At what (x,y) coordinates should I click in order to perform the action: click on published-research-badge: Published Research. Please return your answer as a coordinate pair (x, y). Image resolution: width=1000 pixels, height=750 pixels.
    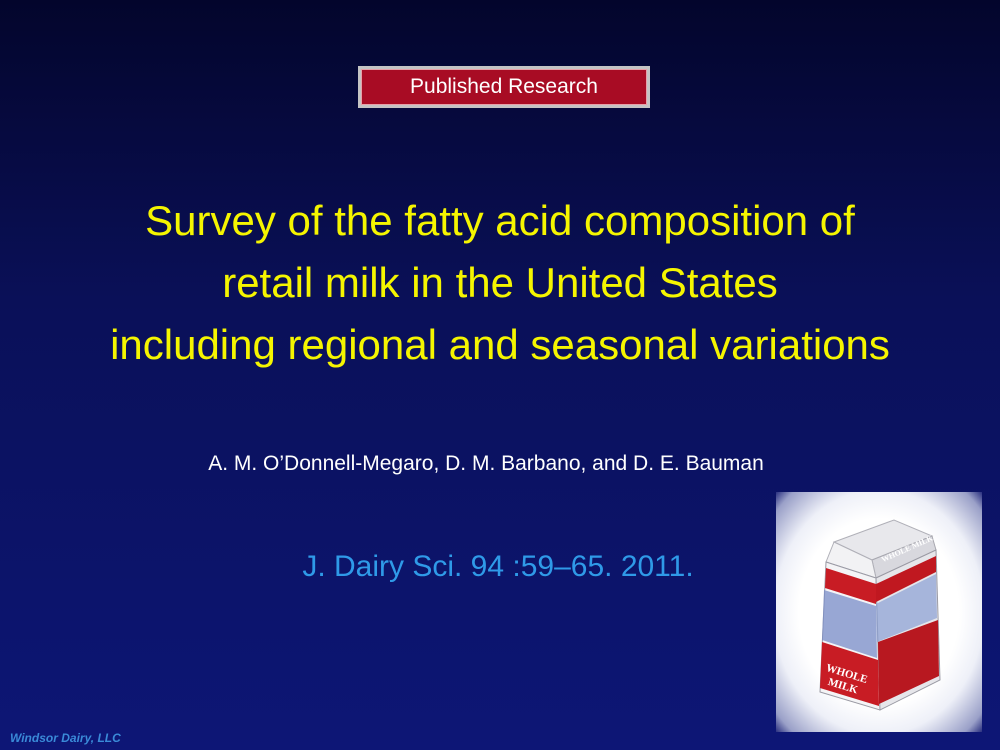
    Looking at the image, I should click on (504, 87).